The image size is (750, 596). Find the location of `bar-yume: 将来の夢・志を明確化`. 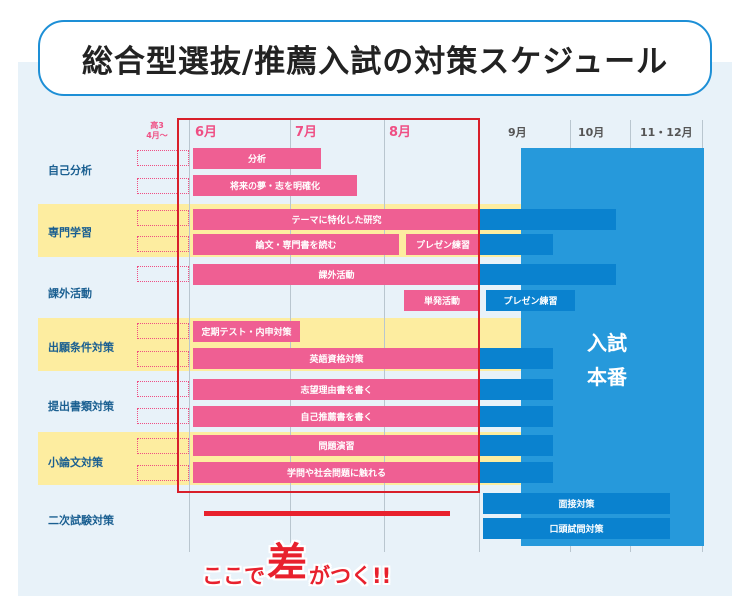

bar-yume: 将来の夢・志を明確化 is located at coordinates (275, 185).